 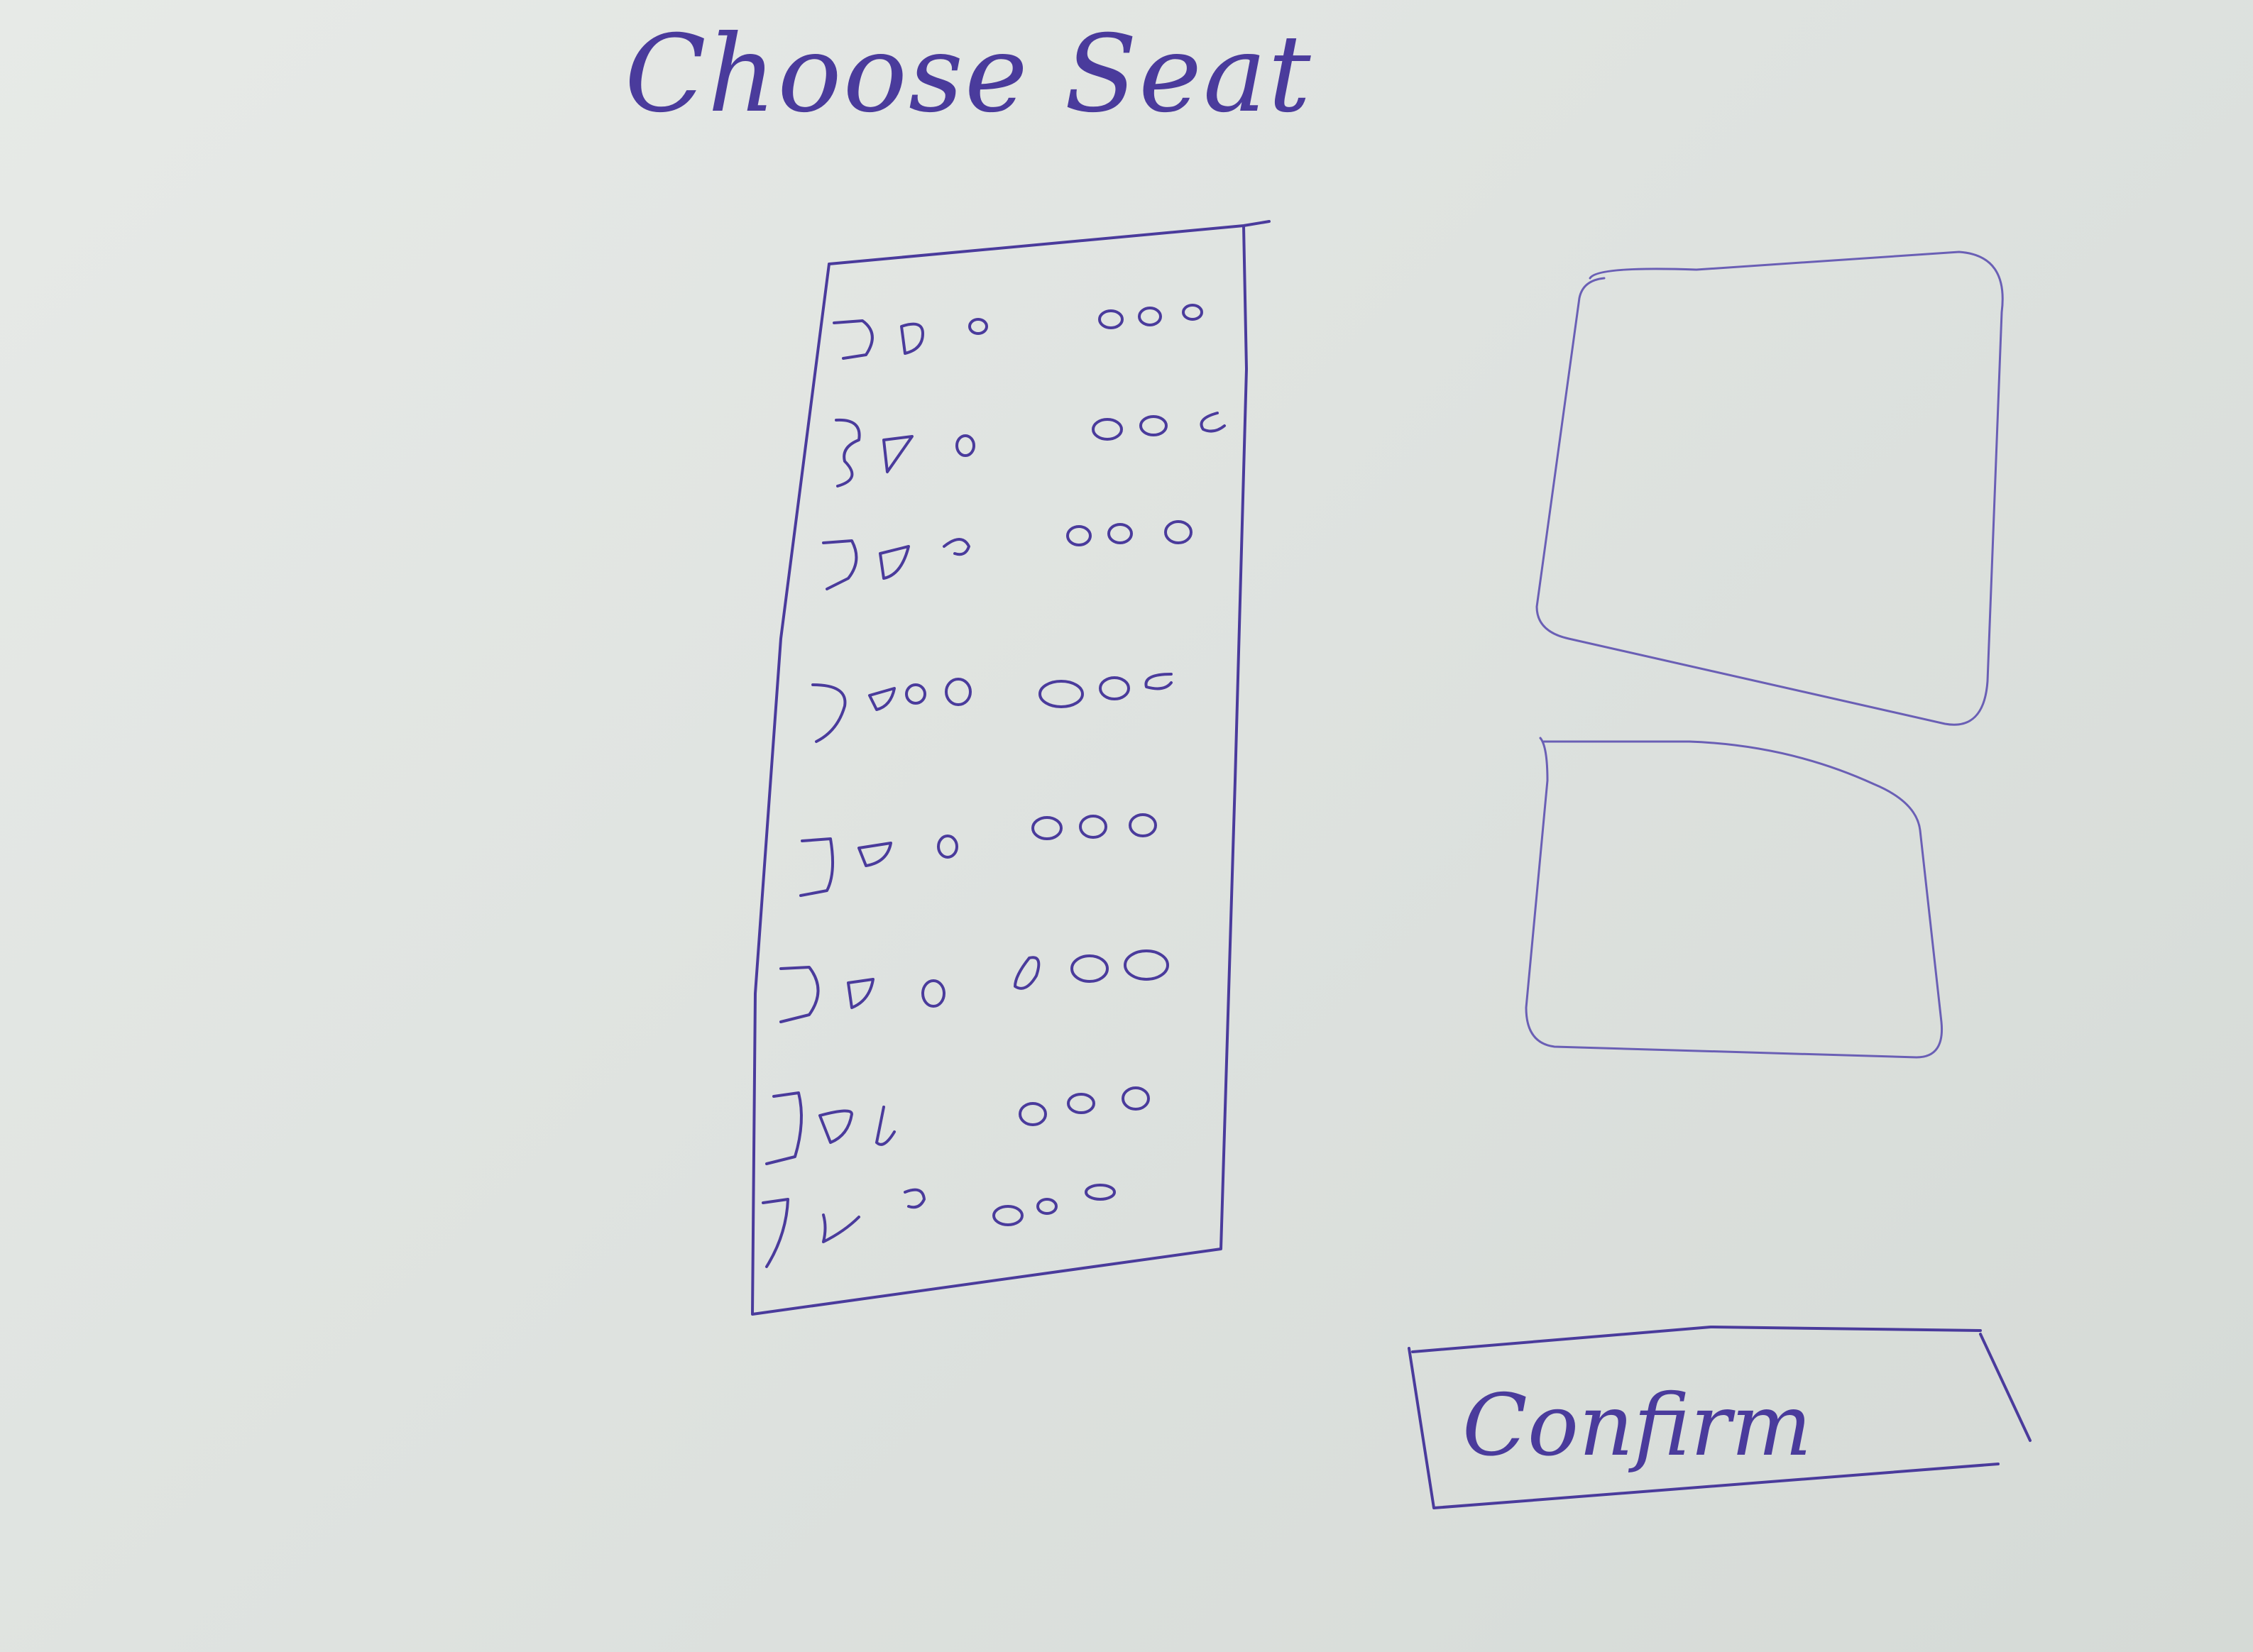 I want to click on summary-panel, so click(x=1735, y=897).